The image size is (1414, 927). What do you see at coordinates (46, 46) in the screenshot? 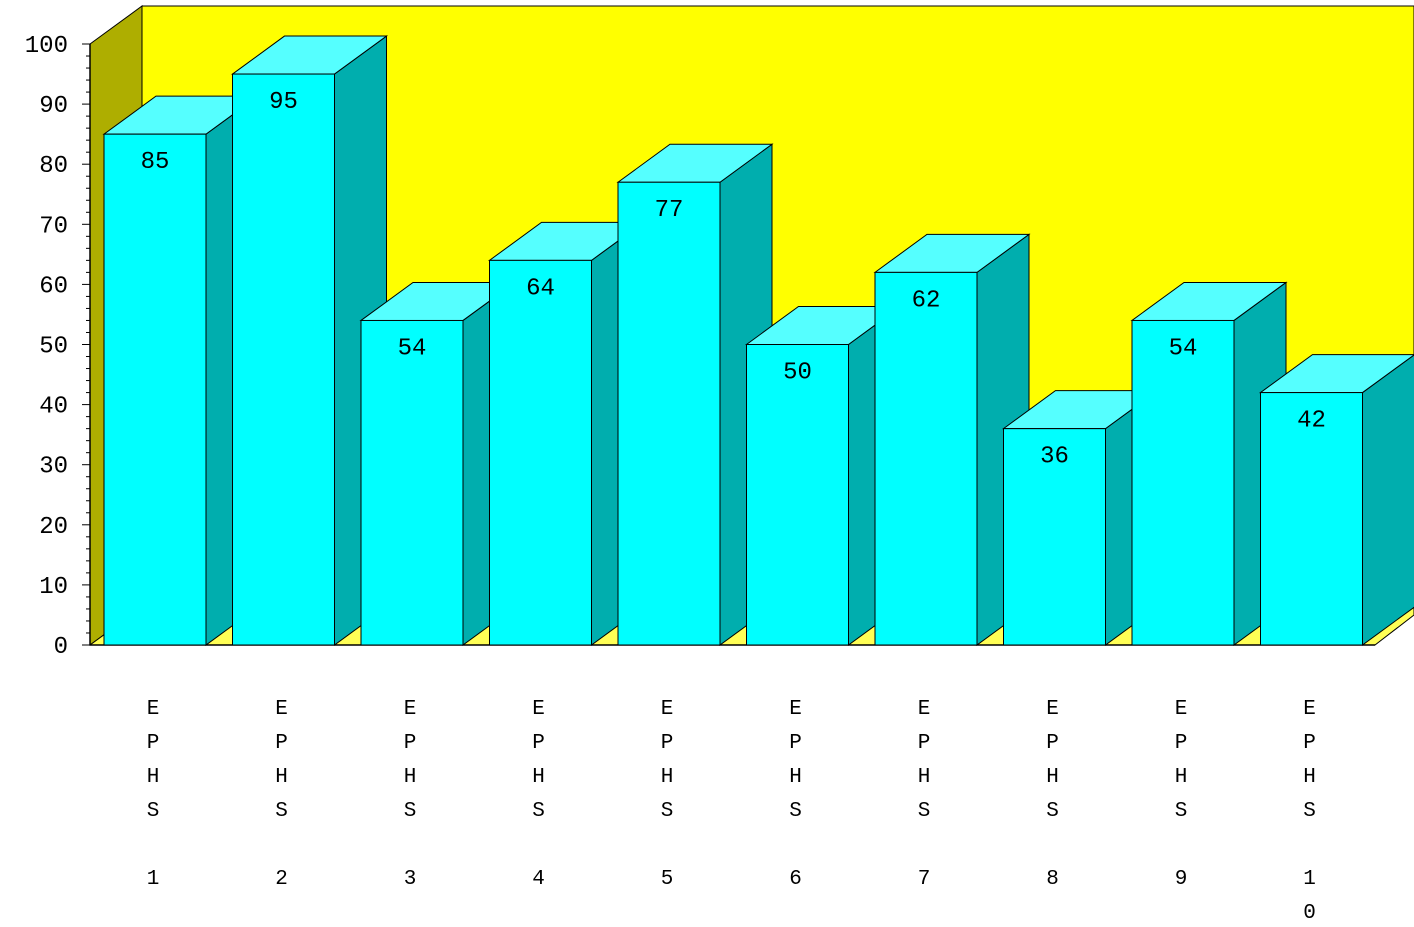
I see `y-tick-label: 100` at bounding box center [46, 46].